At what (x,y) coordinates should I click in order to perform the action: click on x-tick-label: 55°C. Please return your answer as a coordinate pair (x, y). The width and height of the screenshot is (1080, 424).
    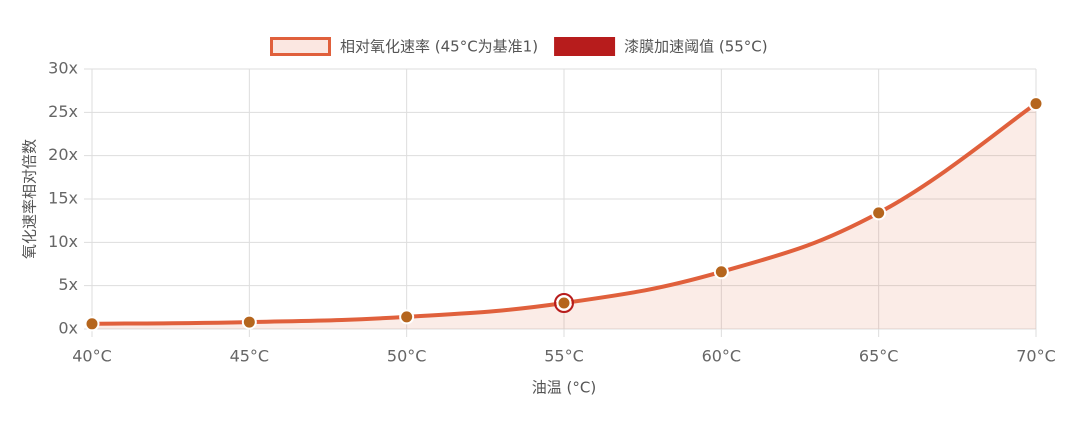
    Looking at the image, I should click on (564, 356).